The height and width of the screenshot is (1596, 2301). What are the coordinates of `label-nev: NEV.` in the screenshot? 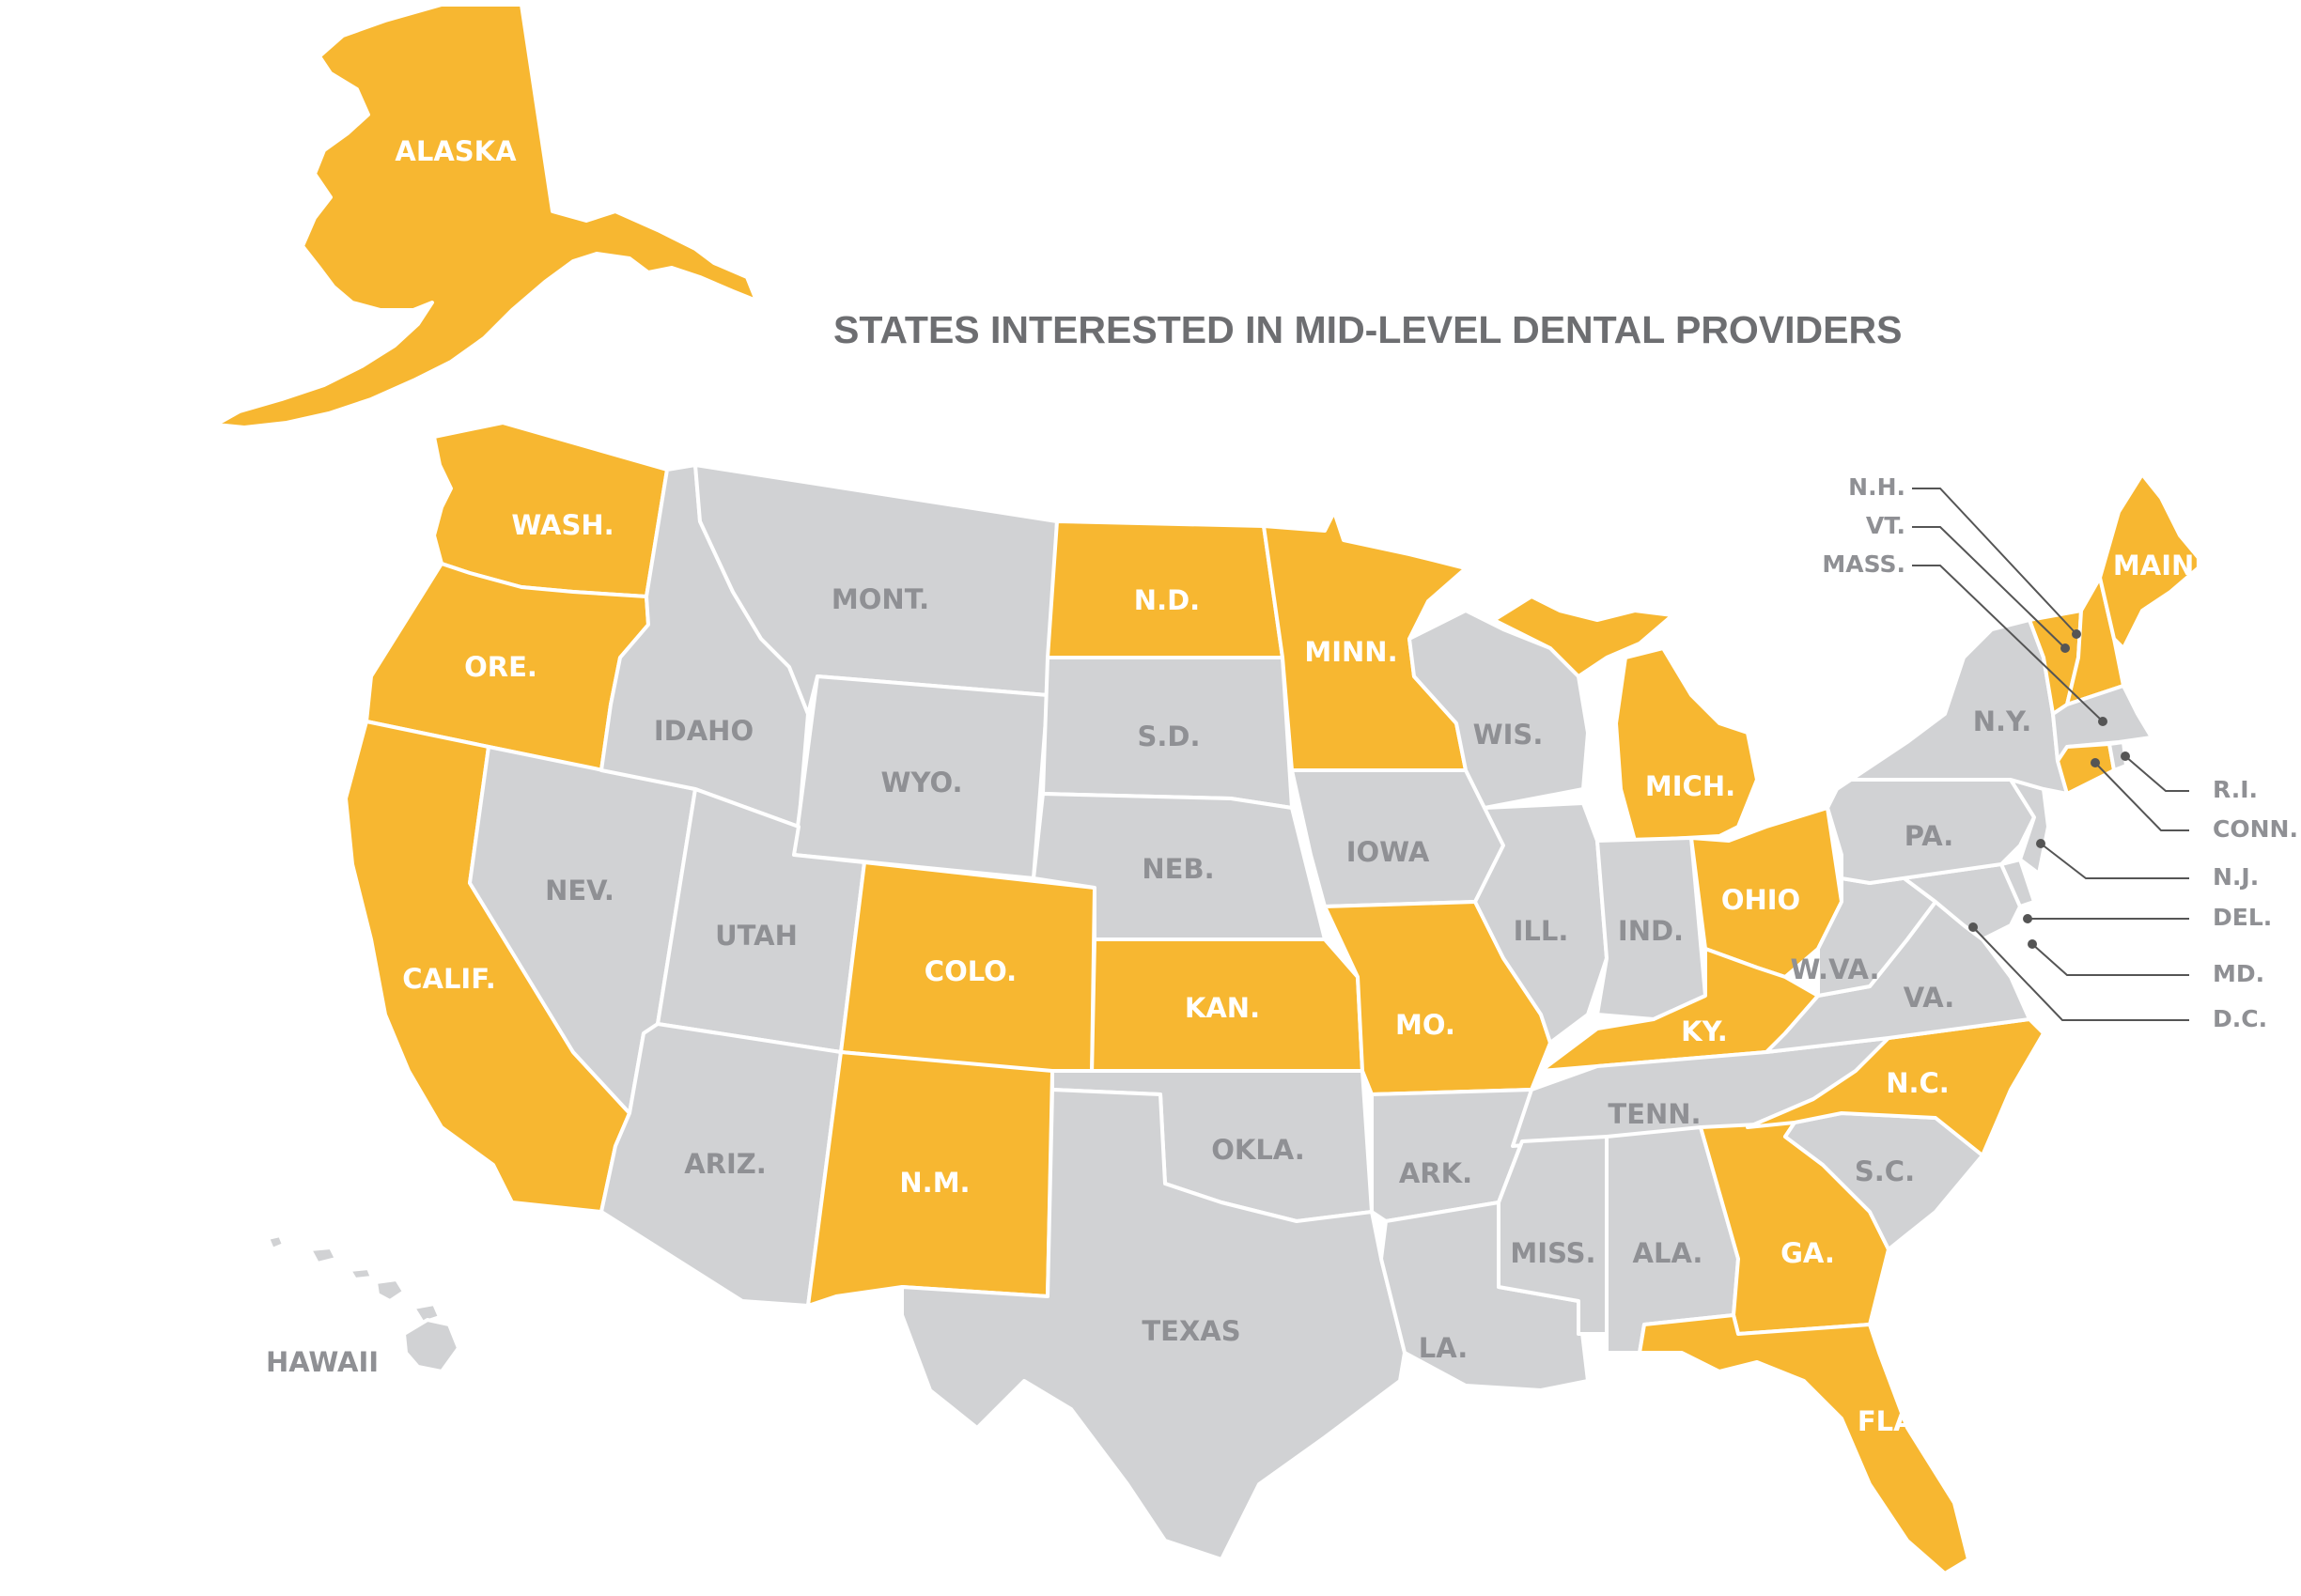 It's located at (579, 890).